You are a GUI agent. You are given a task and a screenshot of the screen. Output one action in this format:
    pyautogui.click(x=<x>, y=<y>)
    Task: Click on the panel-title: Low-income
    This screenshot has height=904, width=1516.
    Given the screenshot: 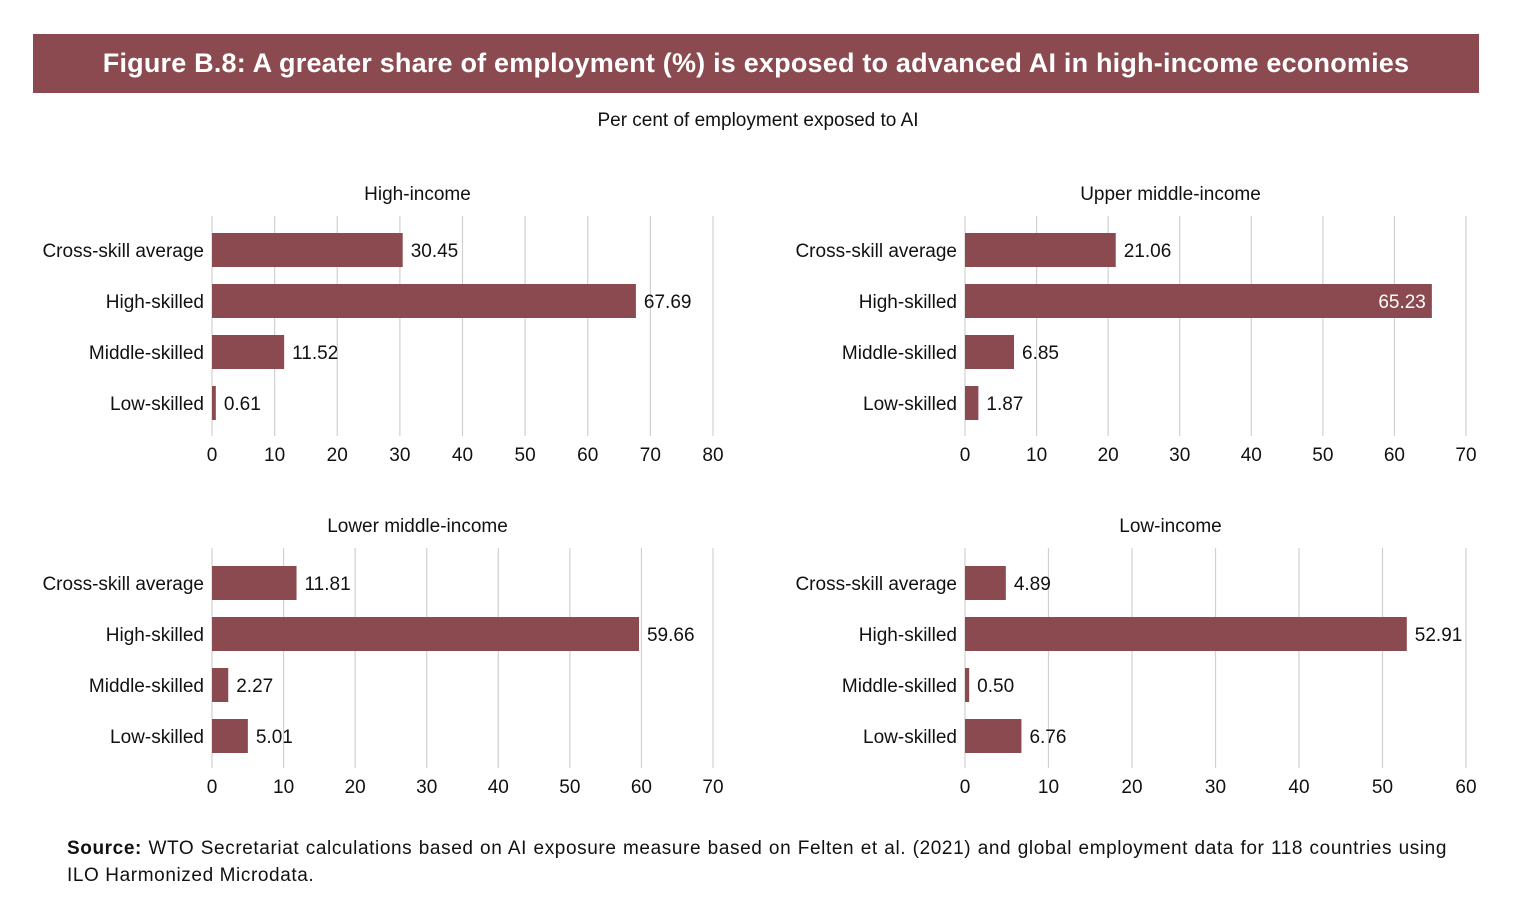 What is the action you would take?
    pyautogui.click(x=1170, y=526)
    